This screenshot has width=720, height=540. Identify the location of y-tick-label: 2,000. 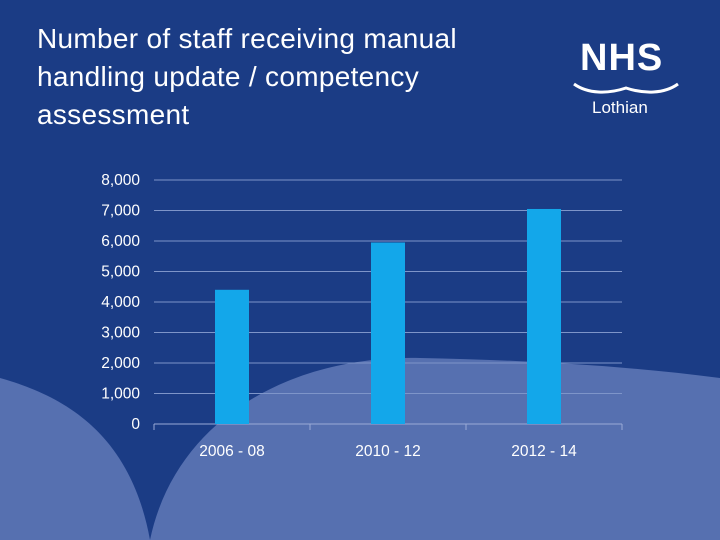
(120, 363).